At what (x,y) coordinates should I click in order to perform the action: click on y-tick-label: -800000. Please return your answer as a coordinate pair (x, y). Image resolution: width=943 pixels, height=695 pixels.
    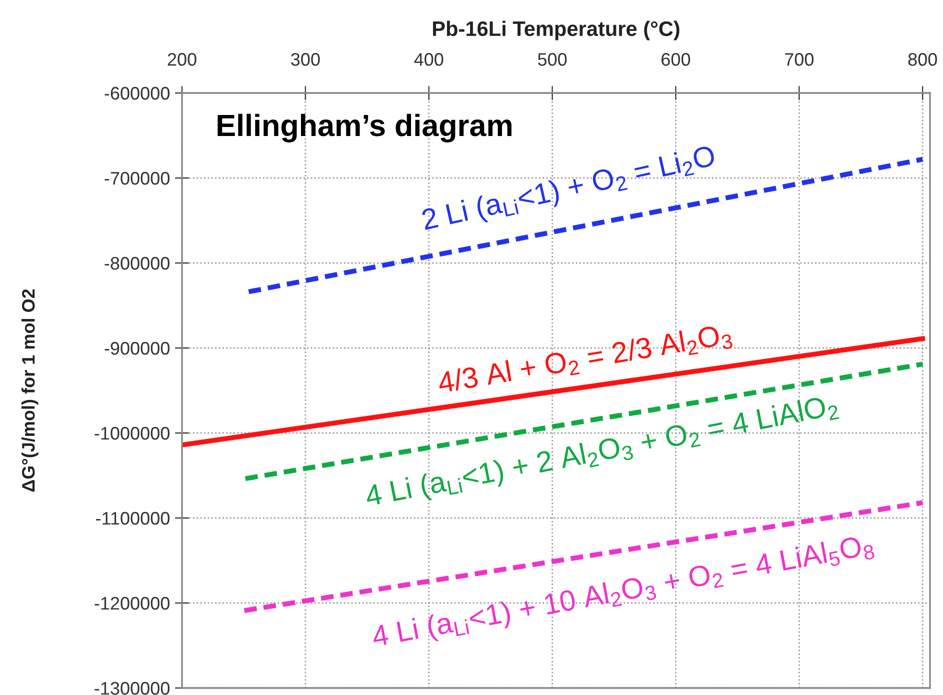
    Looking at the image, I should click on (137, 263).